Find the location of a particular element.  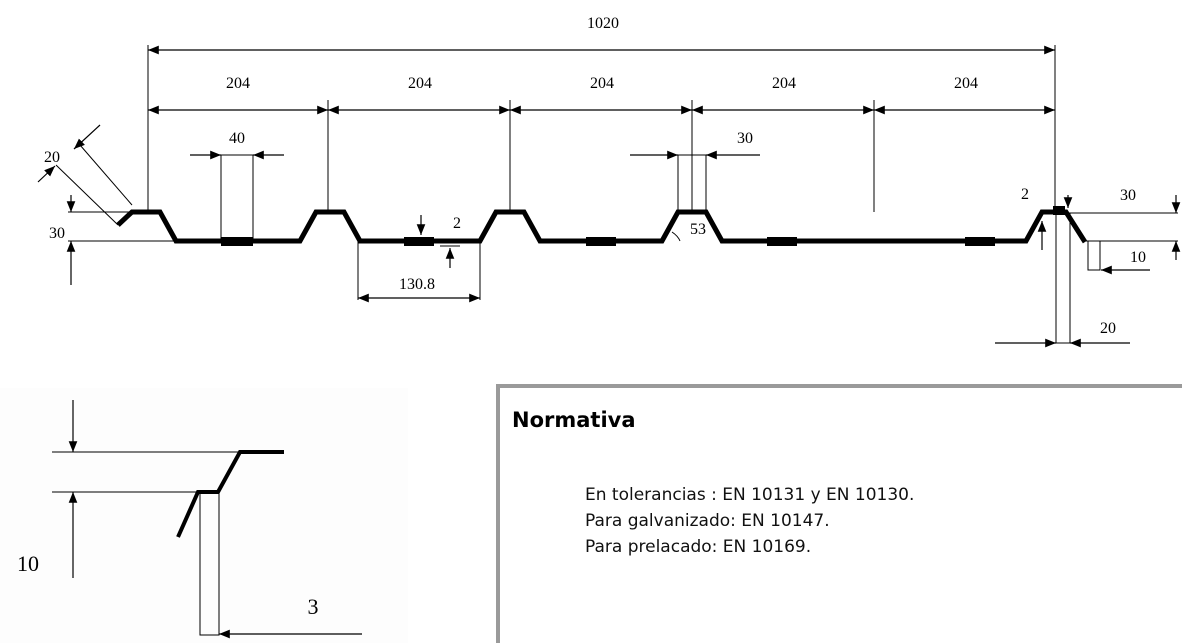

normativa-line-tolerancias: En tolerancias : EN 10131 y EN 10130. is located at coordinates (750, 495).